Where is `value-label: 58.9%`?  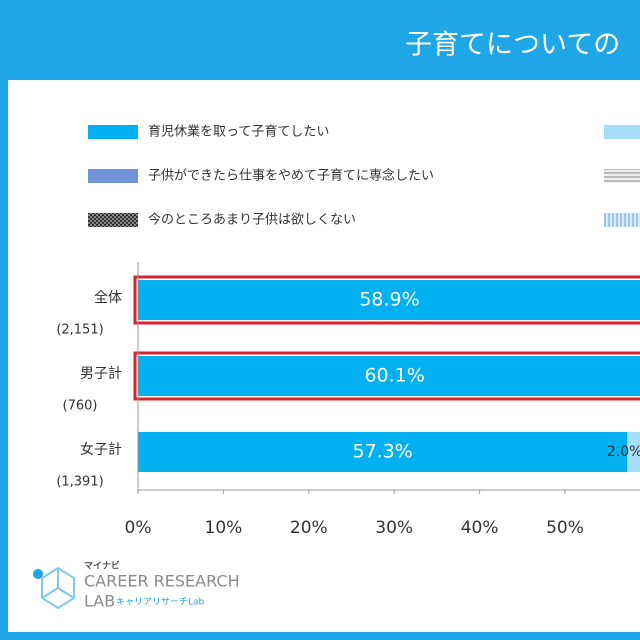
value-label: 58.9% is located at coordinates (389, 300).